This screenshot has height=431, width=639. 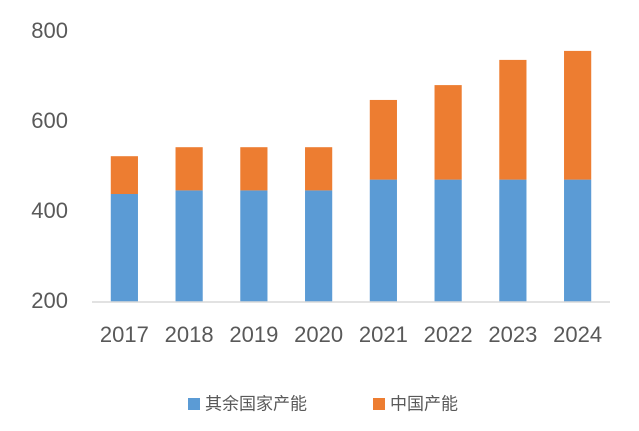 What do you see at coordinates (49, 120) in the screenshot?
I see `y-tick-label: 600` at bounding box center [49, 120].